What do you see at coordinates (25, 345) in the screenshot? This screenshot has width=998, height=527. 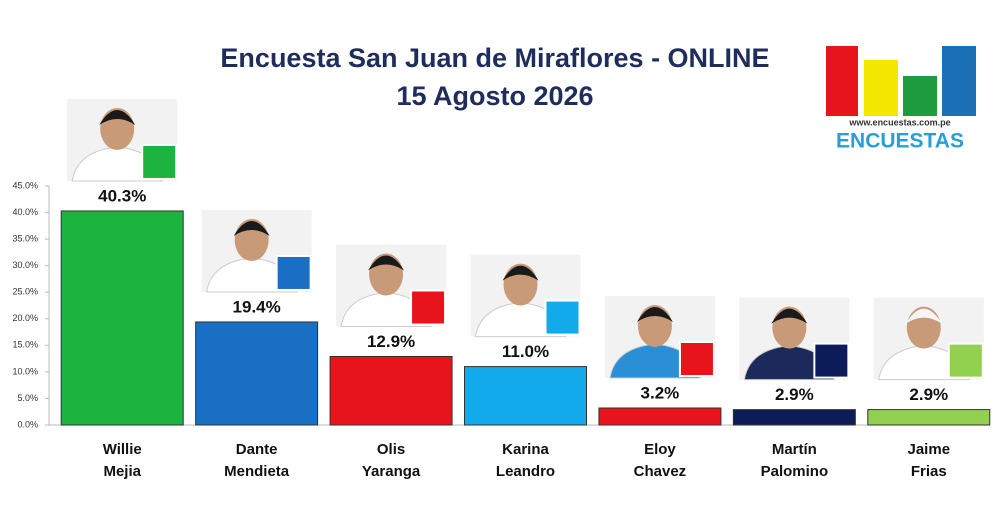 I see `y-tick-label: 15.0%` at bounding box center [25, 345].